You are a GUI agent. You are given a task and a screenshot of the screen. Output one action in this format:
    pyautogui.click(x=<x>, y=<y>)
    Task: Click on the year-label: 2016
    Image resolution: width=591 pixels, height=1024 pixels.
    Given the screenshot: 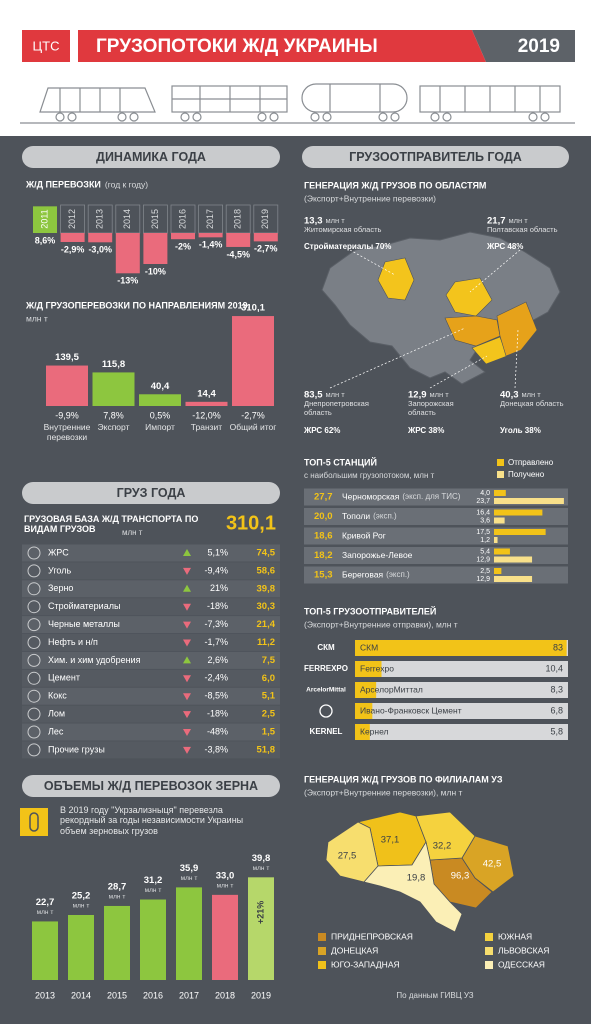 What is the action you would take?
    pyautogui.click(x=182, y=219)
    